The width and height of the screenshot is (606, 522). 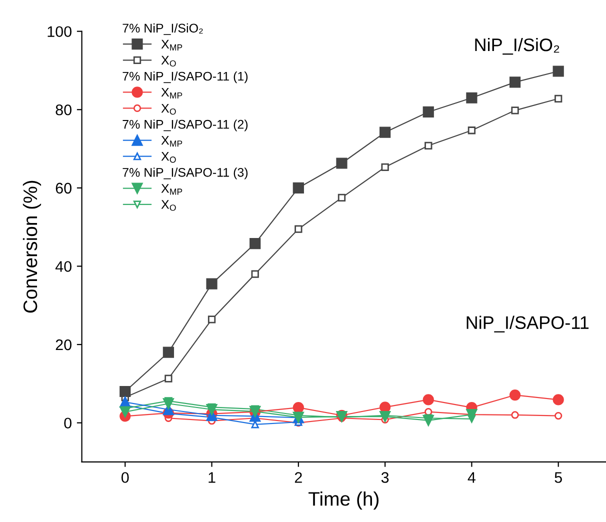 I want to click on annotation: 7% NiP_I/SAPO-11 (3), so click(x=185, y=174).